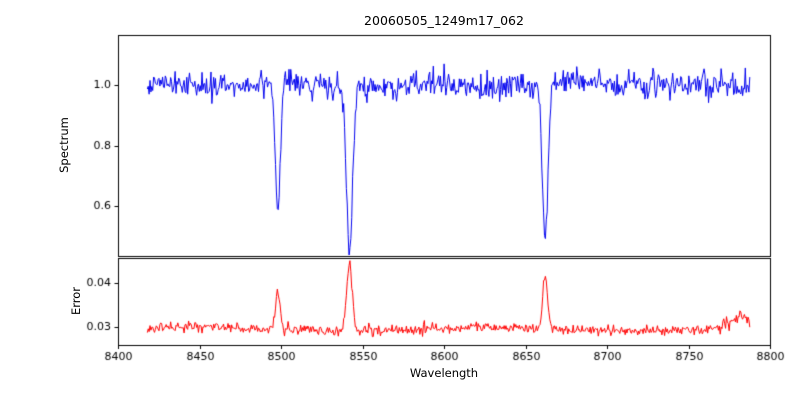  I want to click on spectrum-y-axis-label: Spectrum, so click(64, 145).